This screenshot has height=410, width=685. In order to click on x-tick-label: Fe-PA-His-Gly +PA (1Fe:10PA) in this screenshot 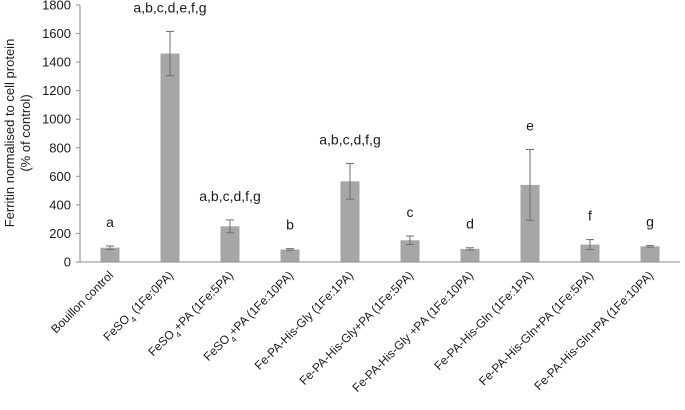, I will do `click(413, 331)`.